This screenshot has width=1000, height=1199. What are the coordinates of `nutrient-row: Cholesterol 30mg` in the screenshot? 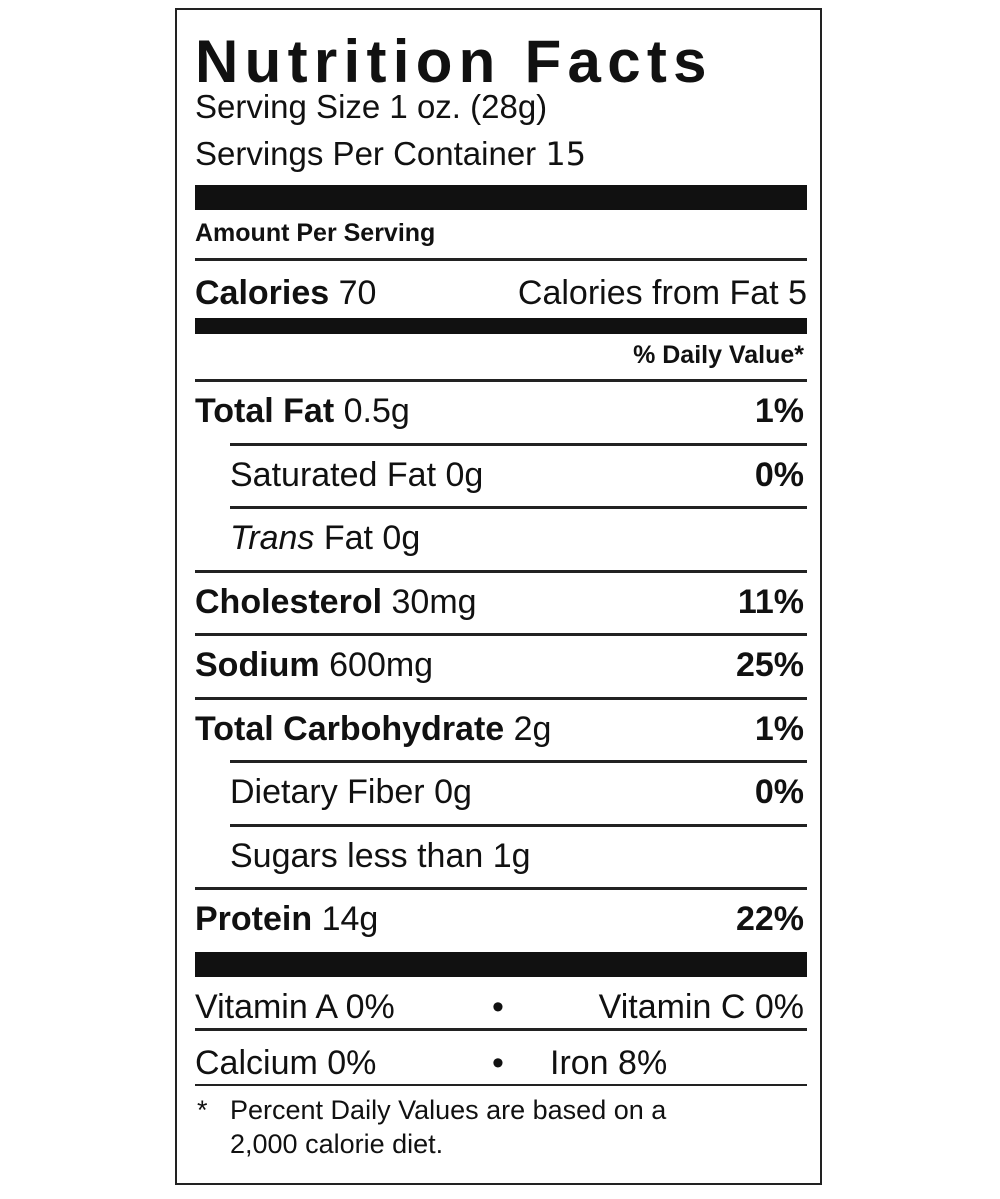 It's located at (336, 602).